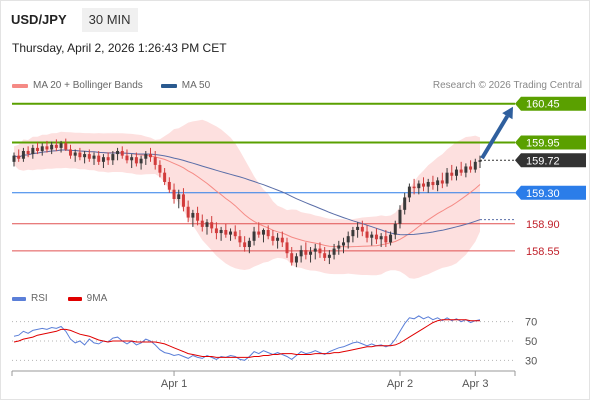 This screenshot has width=590, height=400. What do you see at coordinates (74, 298) in the screenshot?
I see `rsi-ma-swatch` at bounding box center [74, 298].